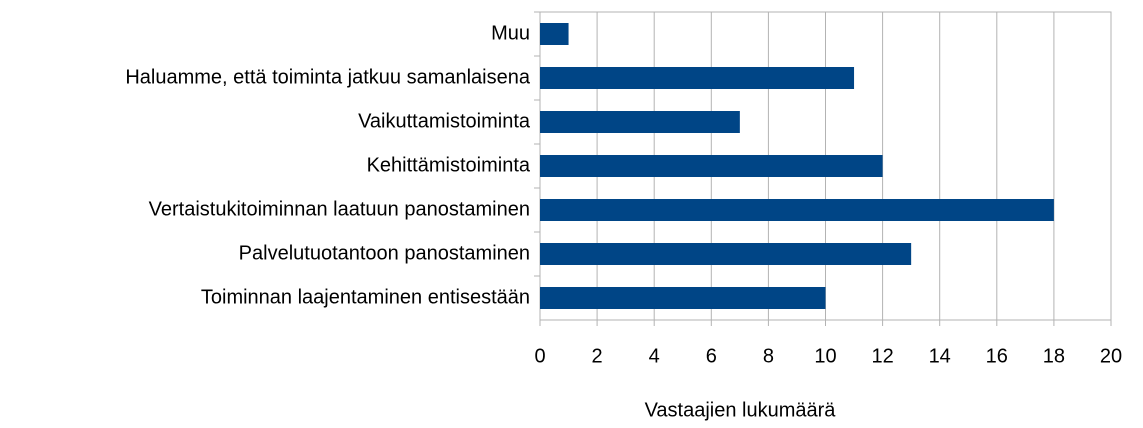 This screenshot has width=1143, height=428. I want to click on y-tick-label: Muu, so click(510, 33).